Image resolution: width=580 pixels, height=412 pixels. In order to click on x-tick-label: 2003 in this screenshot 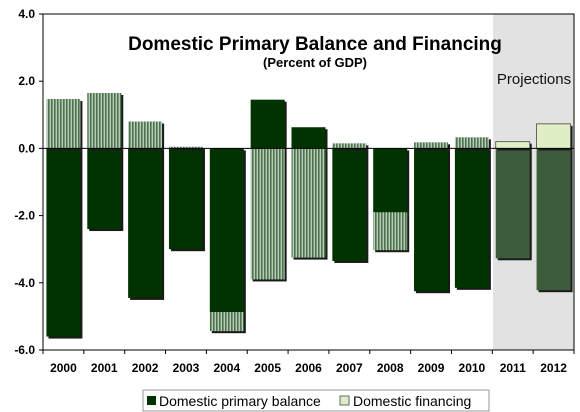, I will do `click(186, 368)`.